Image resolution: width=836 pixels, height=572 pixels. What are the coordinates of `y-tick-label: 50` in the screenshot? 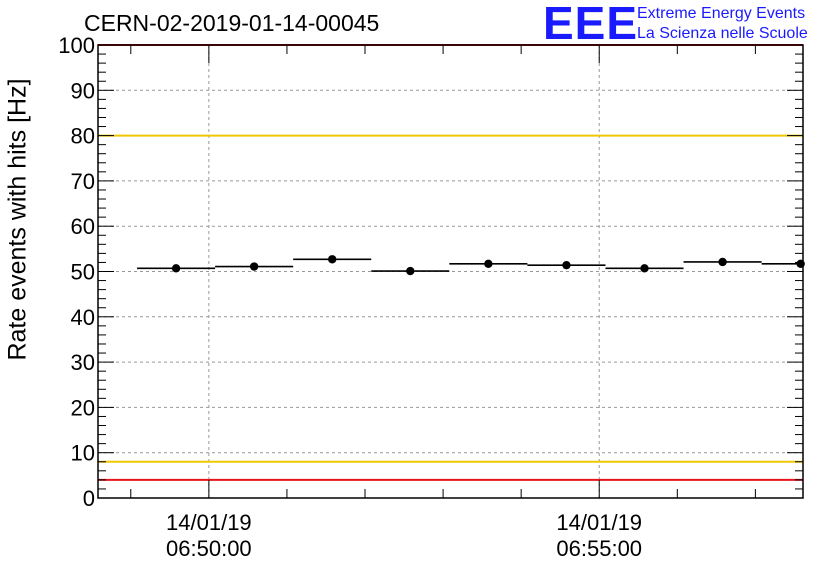 It's located at (83, 272).